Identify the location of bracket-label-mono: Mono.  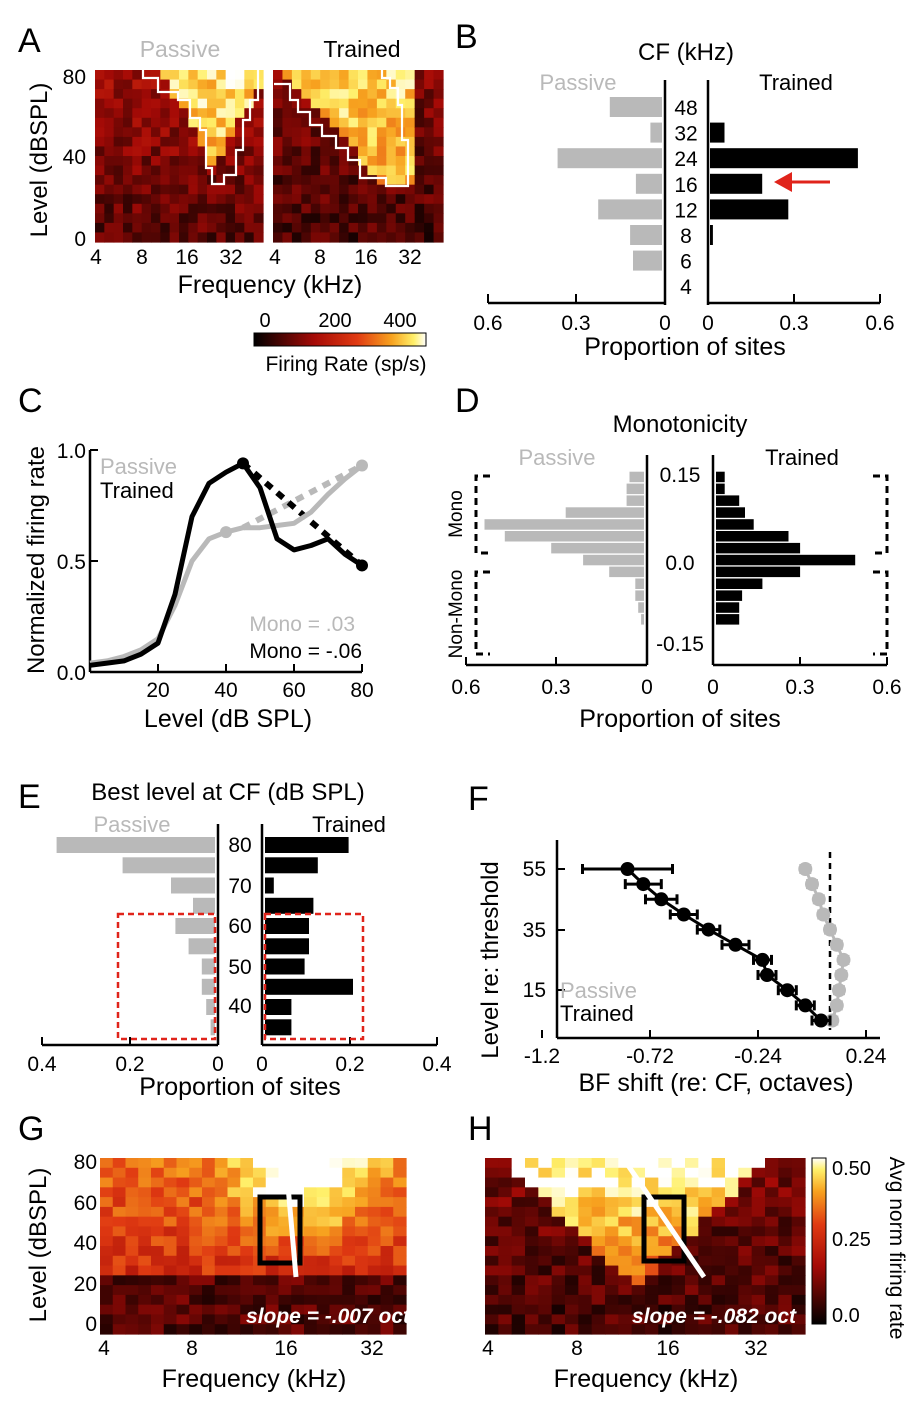
(456, 514).